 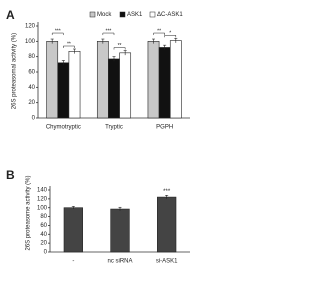 What do you see at coordinates (135, 15) in the screenshot?
I see `legend-label: ASK1` at bounding box center [135, 15].